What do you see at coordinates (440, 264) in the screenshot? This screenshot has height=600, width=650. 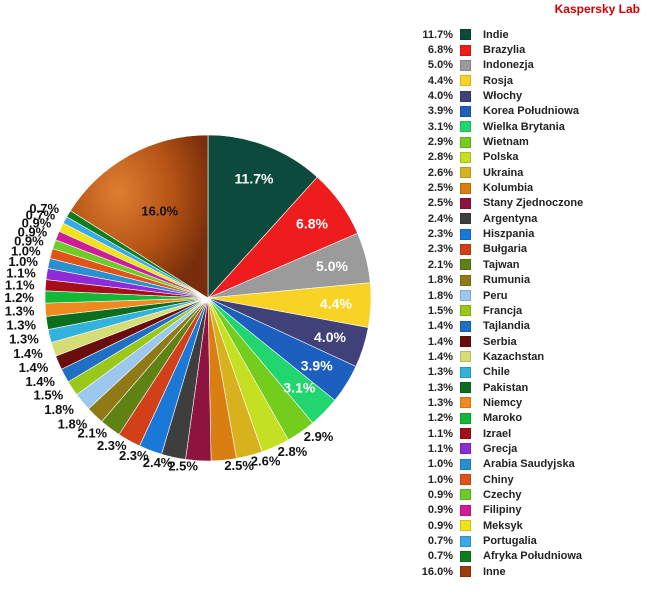 I see `legend-value: 2.1%` at bounding box center [440, 264].